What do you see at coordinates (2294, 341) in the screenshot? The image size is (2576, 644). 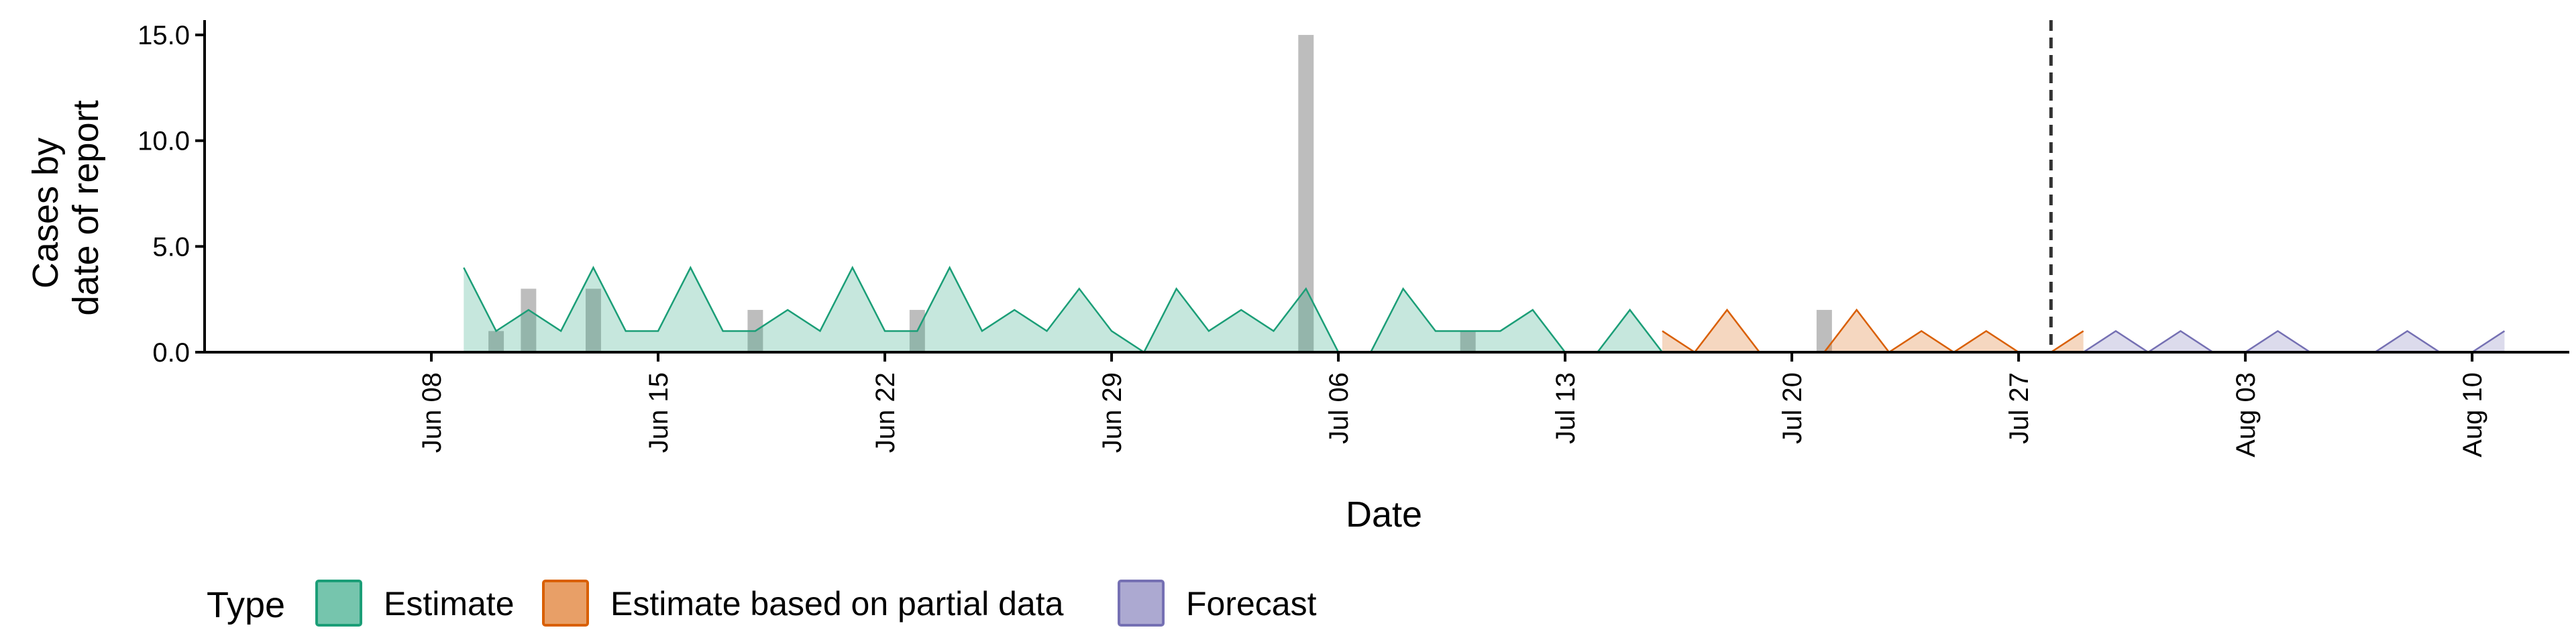 I see `line-forecast` at bounding box center [2294, 341].